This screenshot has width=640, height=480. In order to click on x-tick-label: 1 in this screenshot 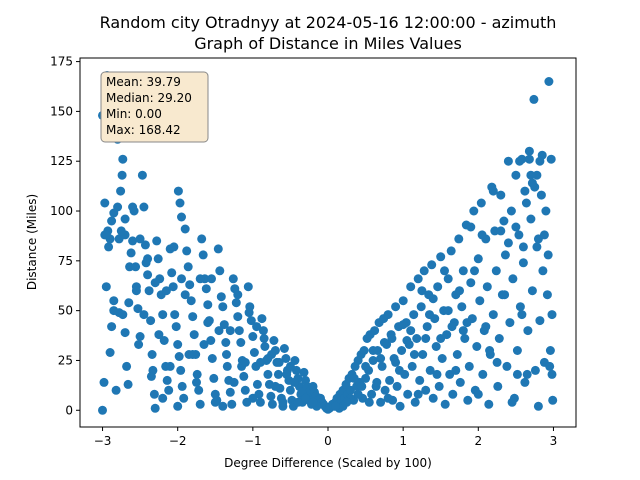, I will do `click(403, 441)`.